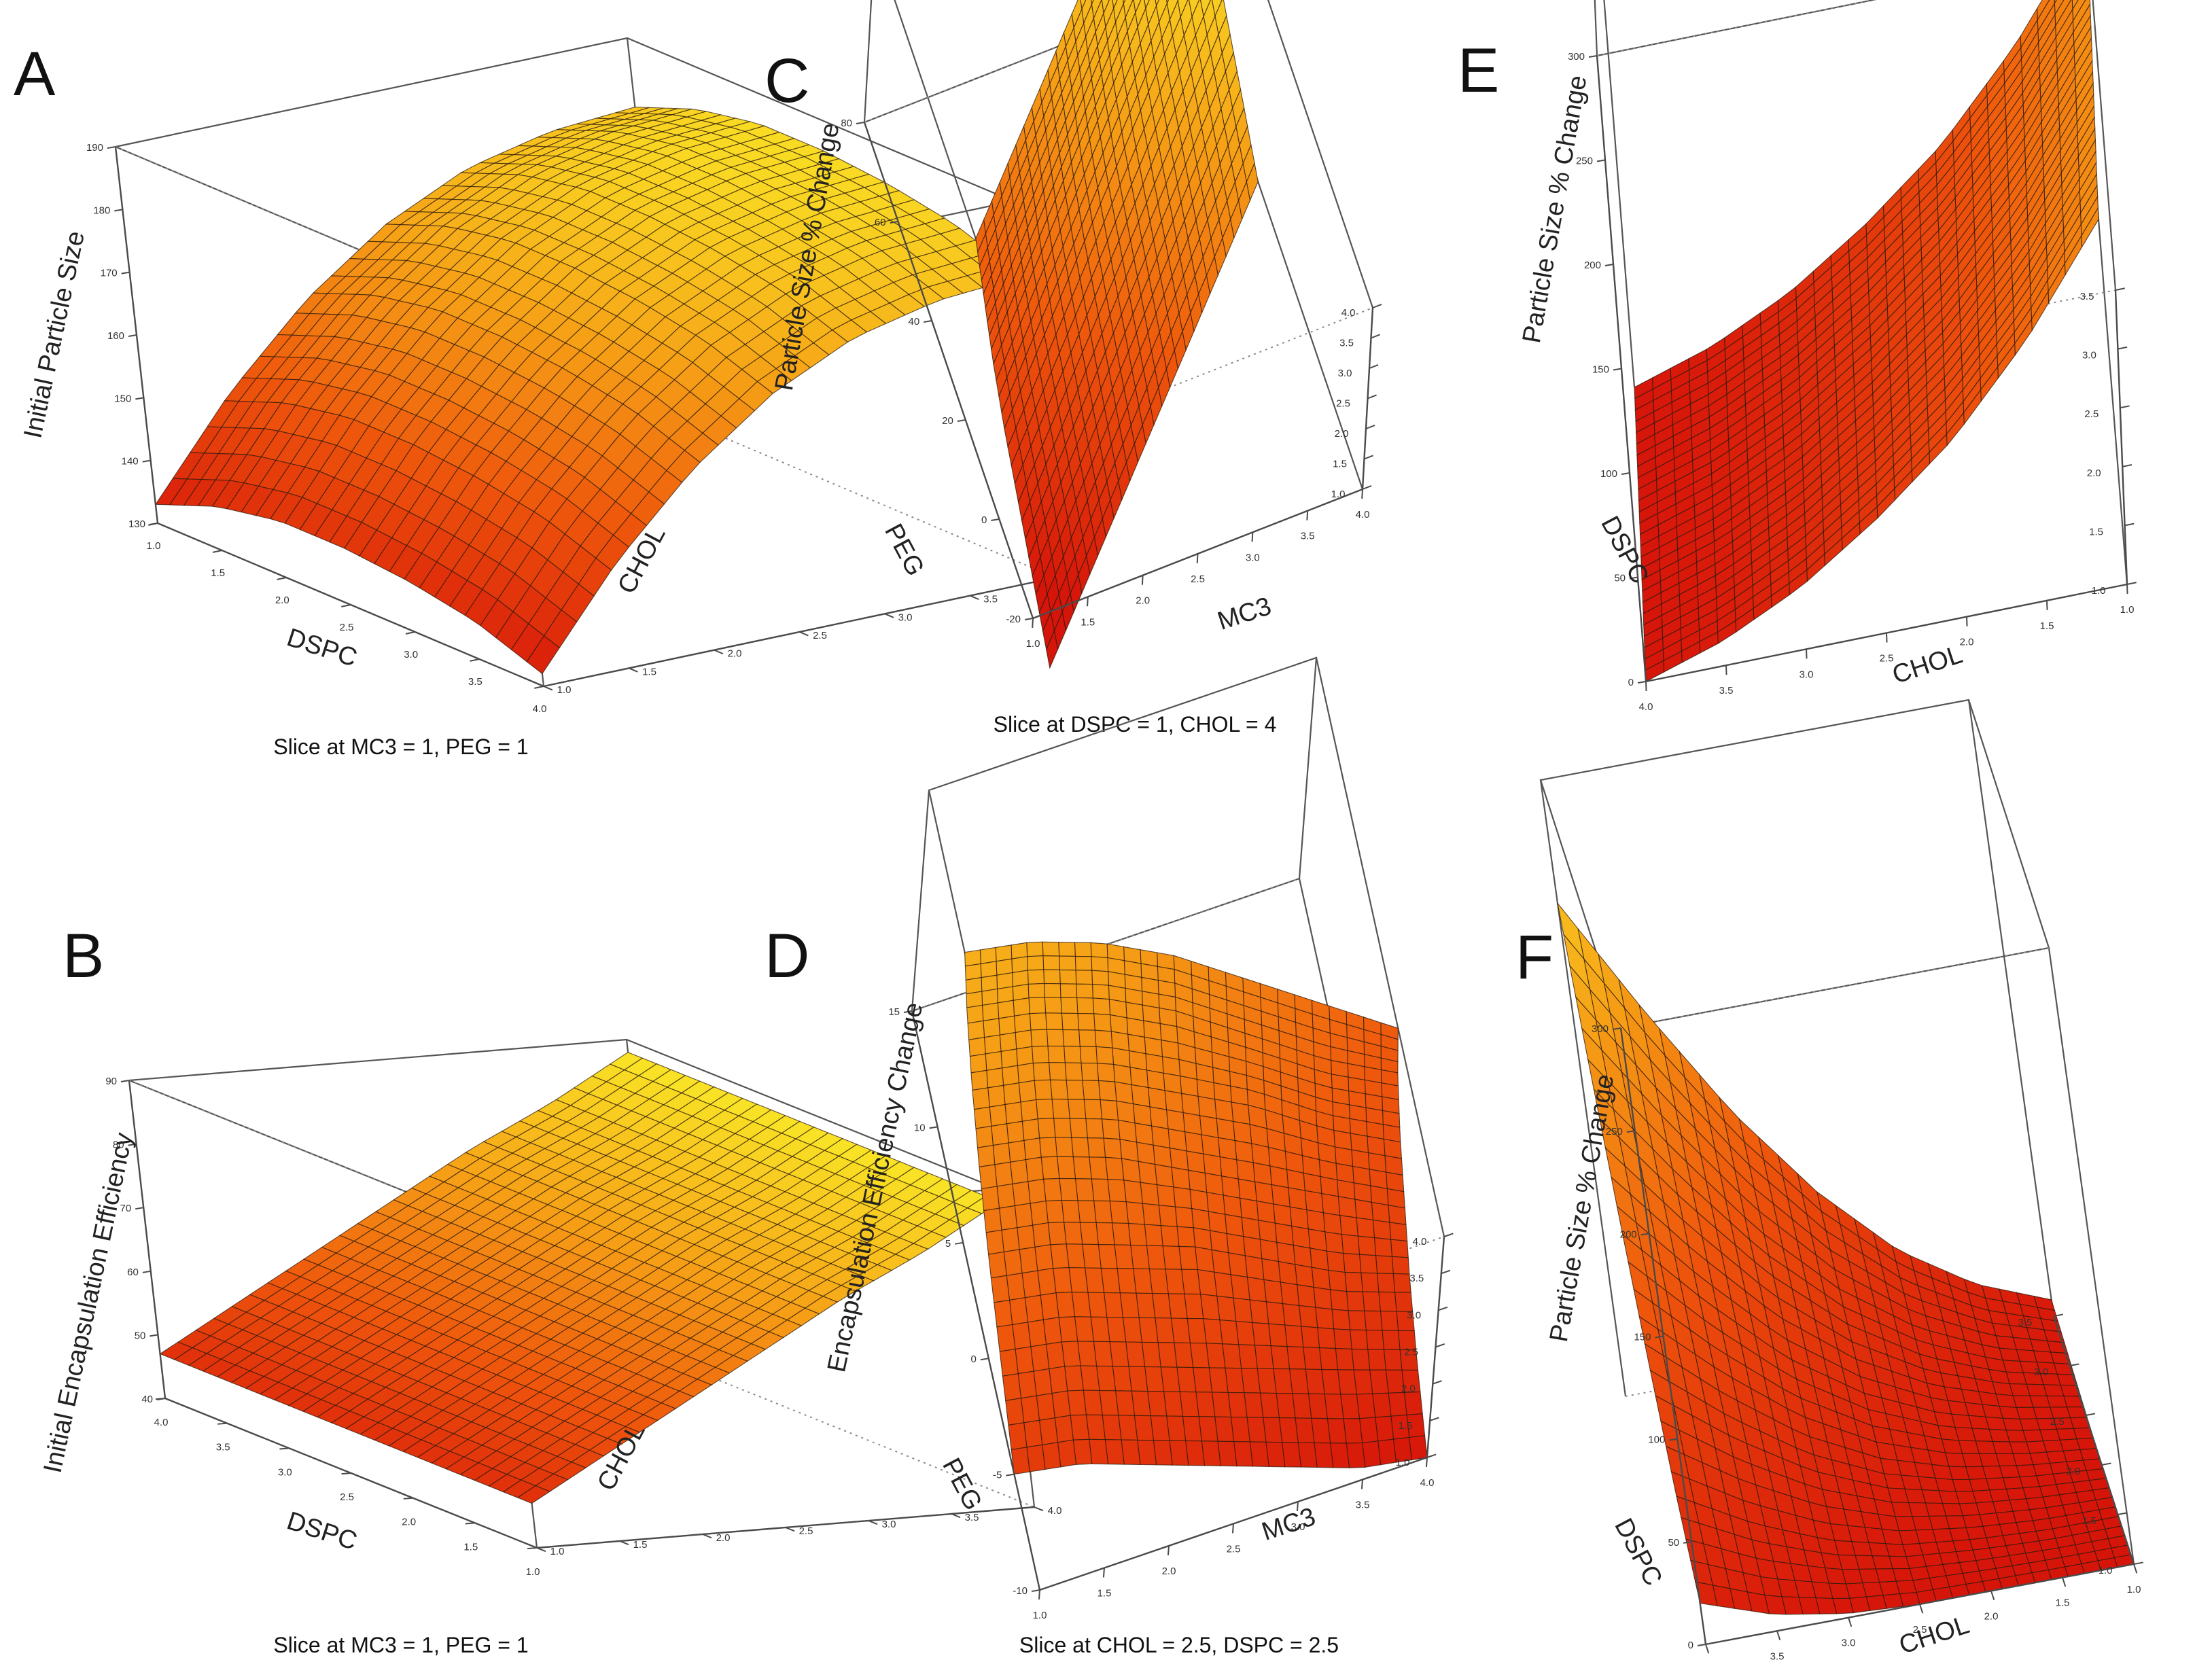  What do you see at coordinates (1348, 313) in the screenshot?
I see `y-tick-label: 4.0` at bounding box center [1348, 313].